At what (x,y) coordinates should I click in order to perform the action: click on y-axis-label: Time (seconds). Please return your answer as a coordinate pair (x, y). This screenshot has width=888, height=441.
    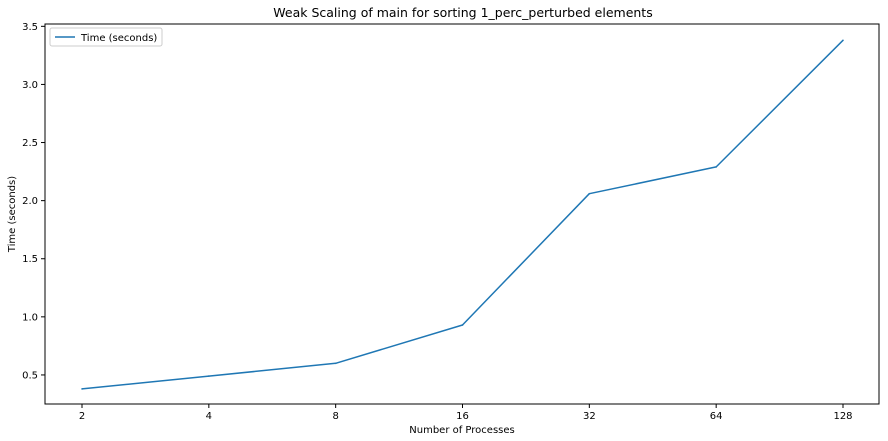
    Looking at the image, I should click on (12, 214).